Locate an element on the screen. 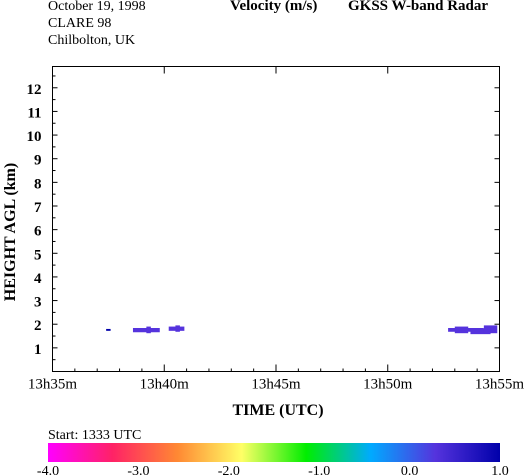  colorbar-tick-label: -2.0 is located at coordinates (229, 470).